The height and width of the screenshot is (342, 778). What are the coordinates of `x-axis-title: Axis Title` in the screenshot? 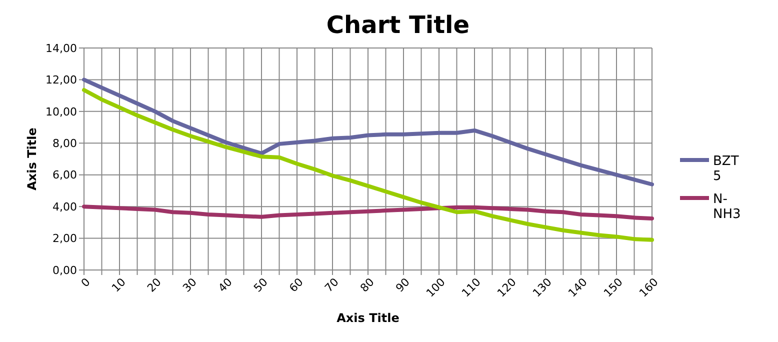 It's located at (368, 318).